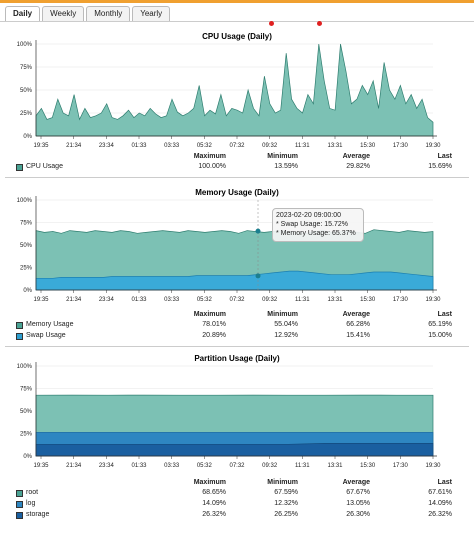 The image size is (474, 535). Describe the element at coordinates (440, 503) in the screenshot. I see `stats-value-last: 14.09%` at that location.